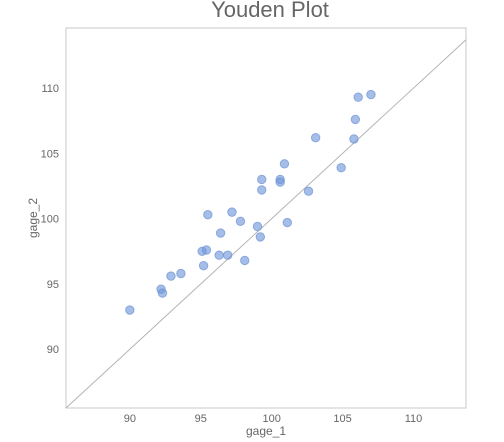 Image resolution: width=504 pixels, height=442 pixels. Describe the element at coordinates (271, 419) in the screenshot. I see `x-tick-label-100: 100` at that location.